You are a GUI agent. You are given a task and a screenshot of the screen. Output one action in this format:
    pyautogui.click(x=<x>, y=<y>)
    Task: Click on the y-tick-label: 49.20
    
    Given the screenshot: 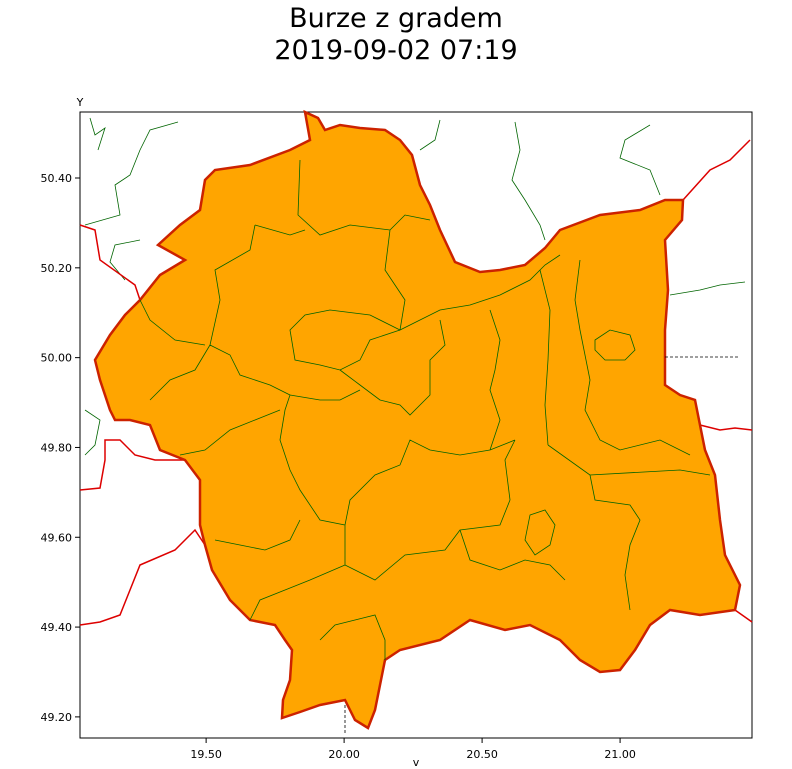 What is the action you would take?
    pyautogui.click(x=57, y=717)
    